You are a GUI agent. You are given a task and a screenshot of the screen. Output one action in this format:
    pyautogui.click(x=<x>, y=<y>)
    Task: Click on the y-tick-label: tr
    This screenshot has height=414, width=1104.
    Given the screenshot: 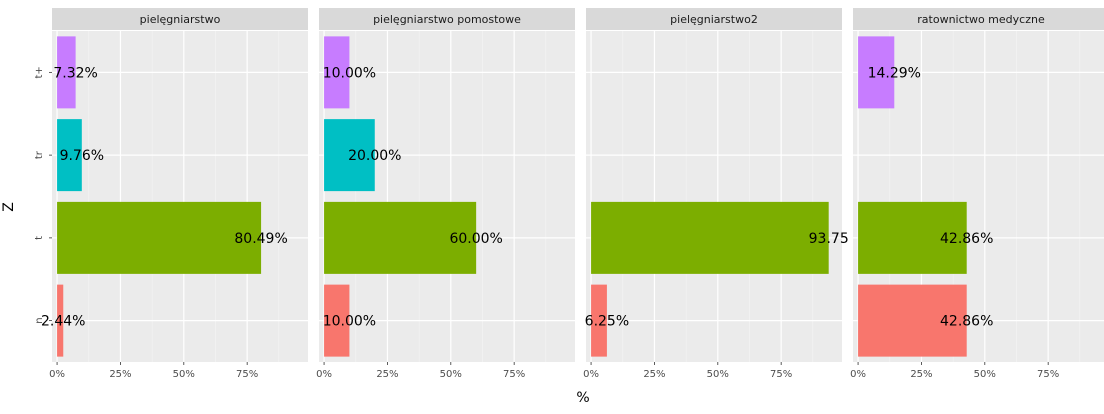 What is the action you would take?
    pyautogui.click(x=39, y=154)
    